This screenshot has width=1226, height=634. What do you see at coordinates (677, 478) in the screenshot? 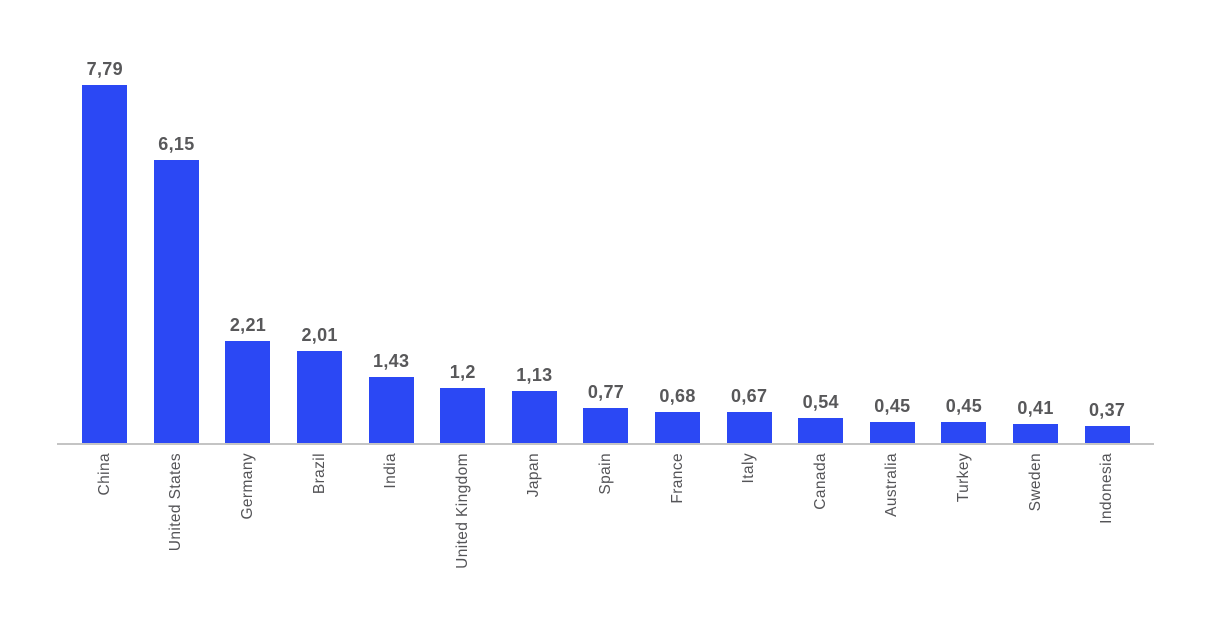
I see `x-axis-tick-label: France` at bounding box center [677, 478].